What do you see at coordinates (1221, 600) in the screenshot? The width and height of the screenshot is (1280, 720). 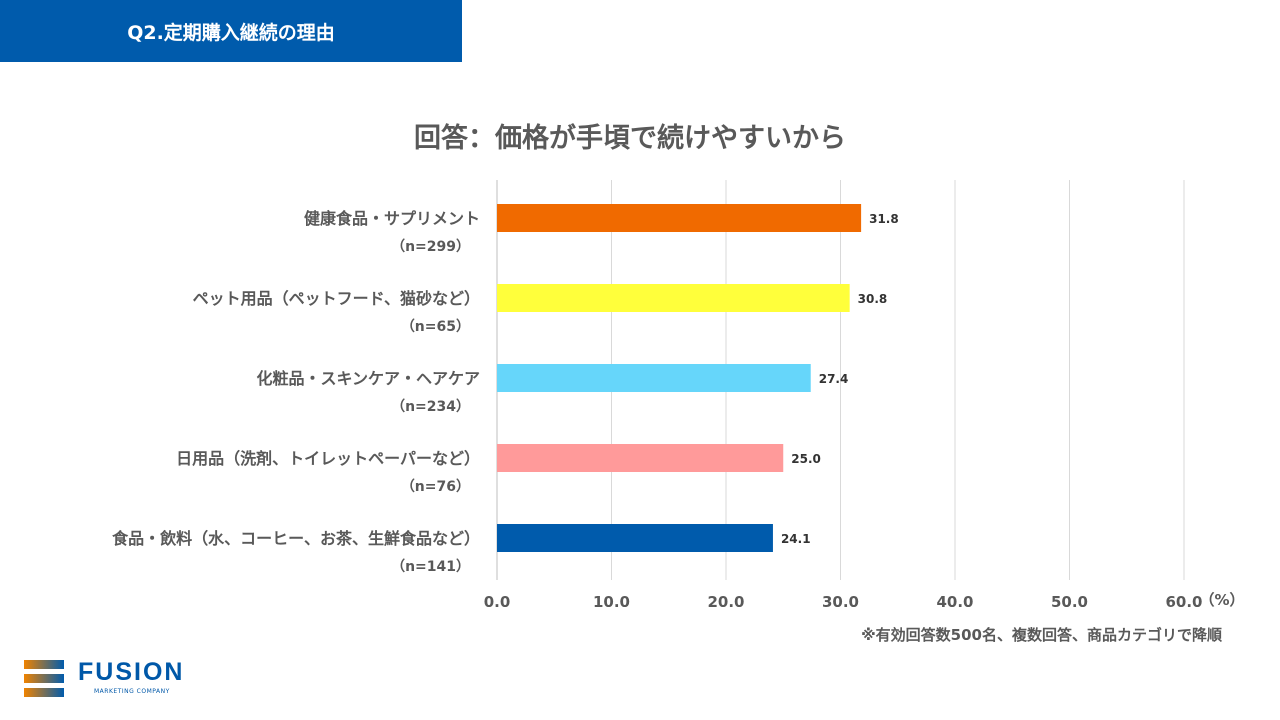 I see `x-unit-label: （%）` at bounding box center [1221, 600].